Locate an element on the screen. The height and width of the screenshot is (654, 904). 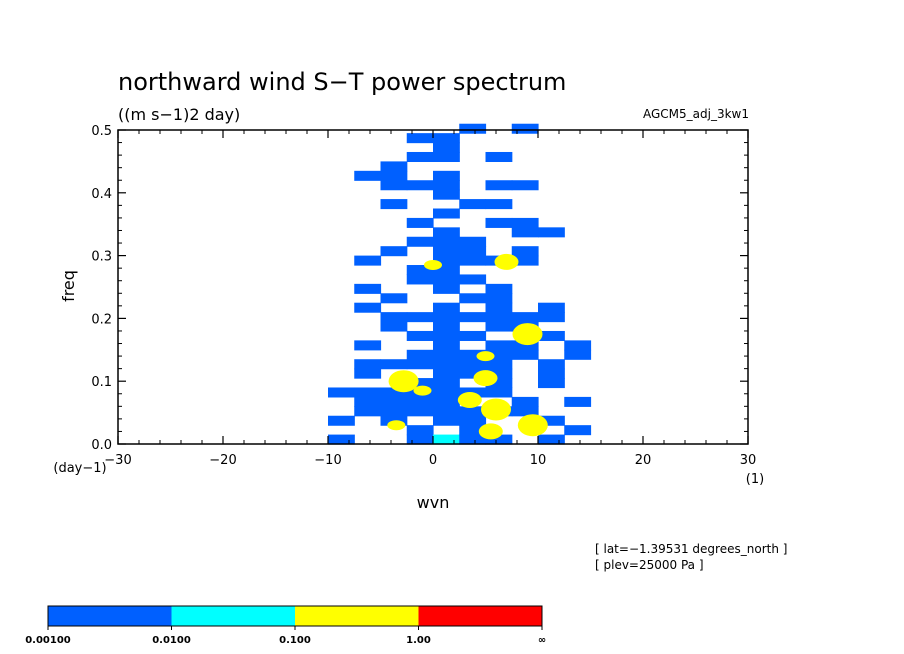
colorbar-label: ∞ is located at coordinates (542, 640).